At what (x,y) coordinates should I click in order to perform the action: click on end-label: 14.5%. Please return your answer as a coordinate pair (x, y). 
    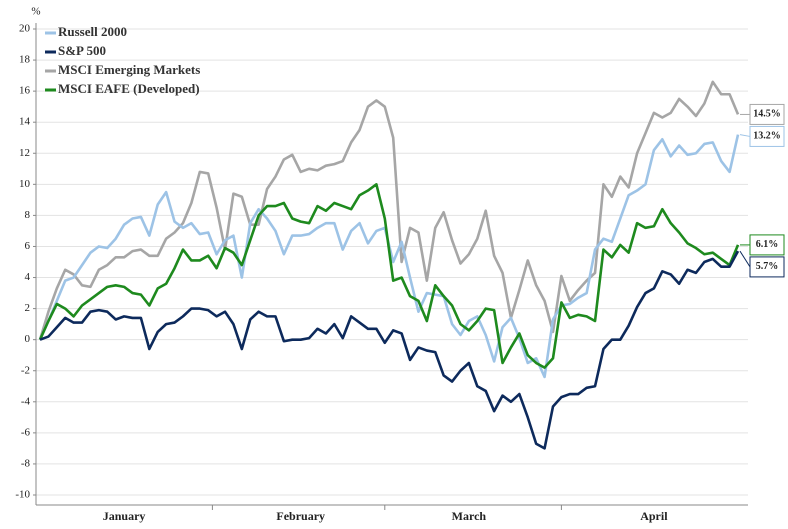
    Looking at the image, I should click on (767, 114).